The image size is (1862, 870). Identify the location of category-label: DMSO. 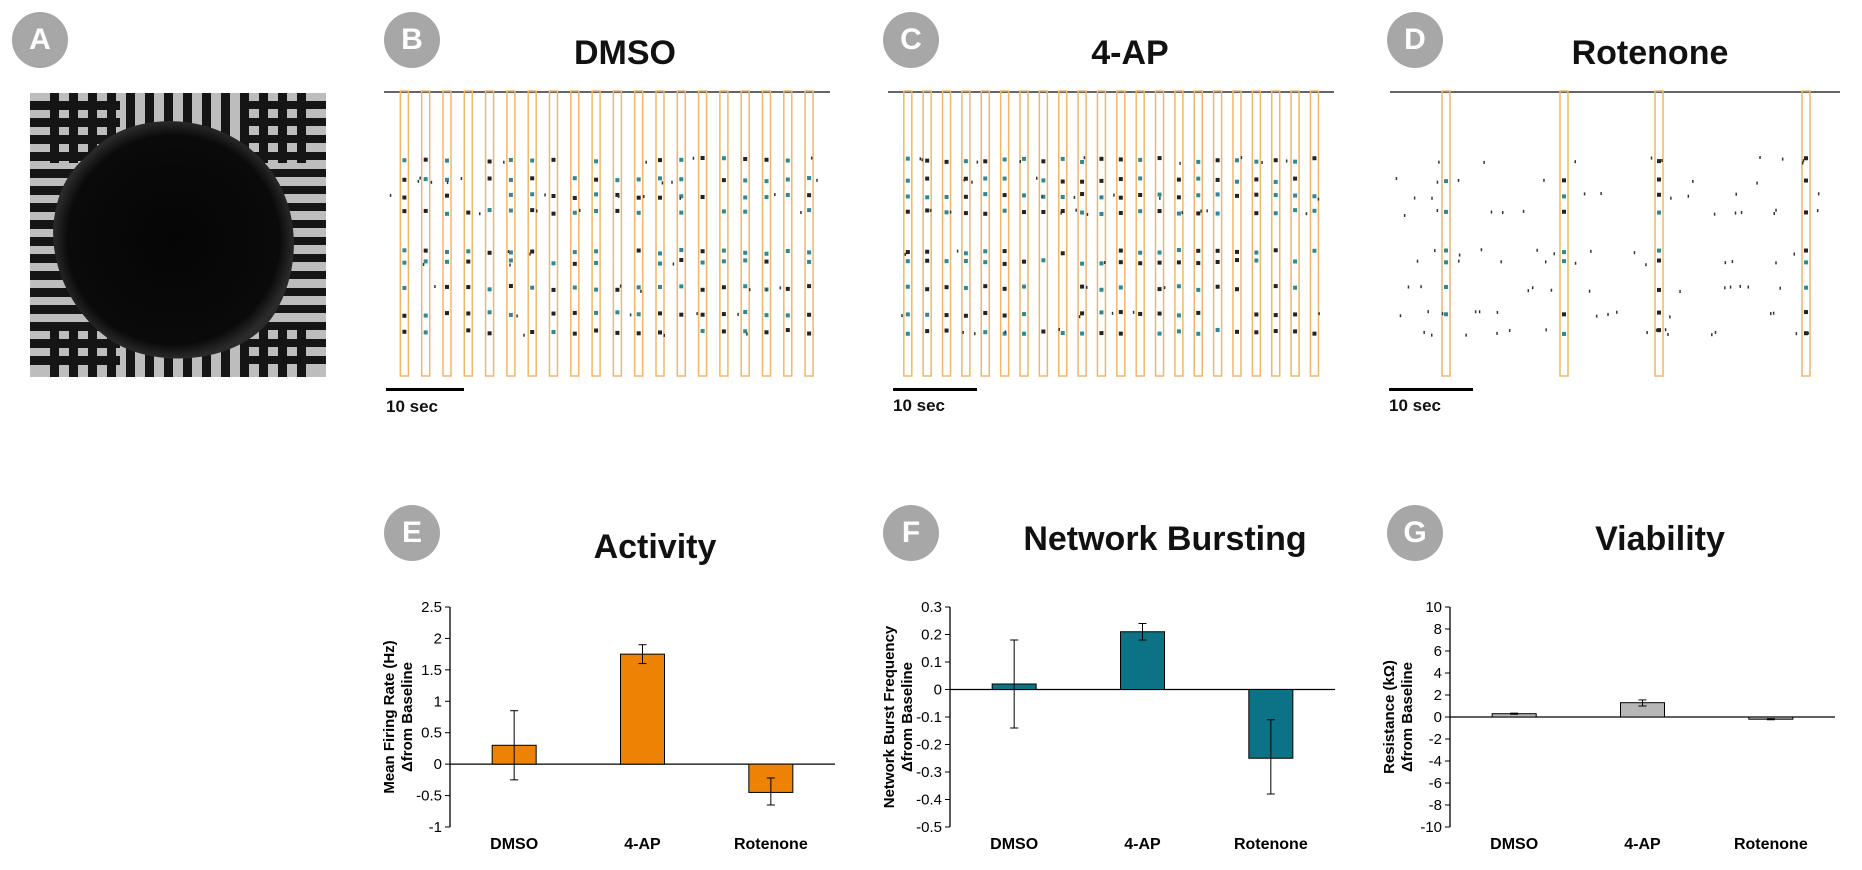
(514, 844).